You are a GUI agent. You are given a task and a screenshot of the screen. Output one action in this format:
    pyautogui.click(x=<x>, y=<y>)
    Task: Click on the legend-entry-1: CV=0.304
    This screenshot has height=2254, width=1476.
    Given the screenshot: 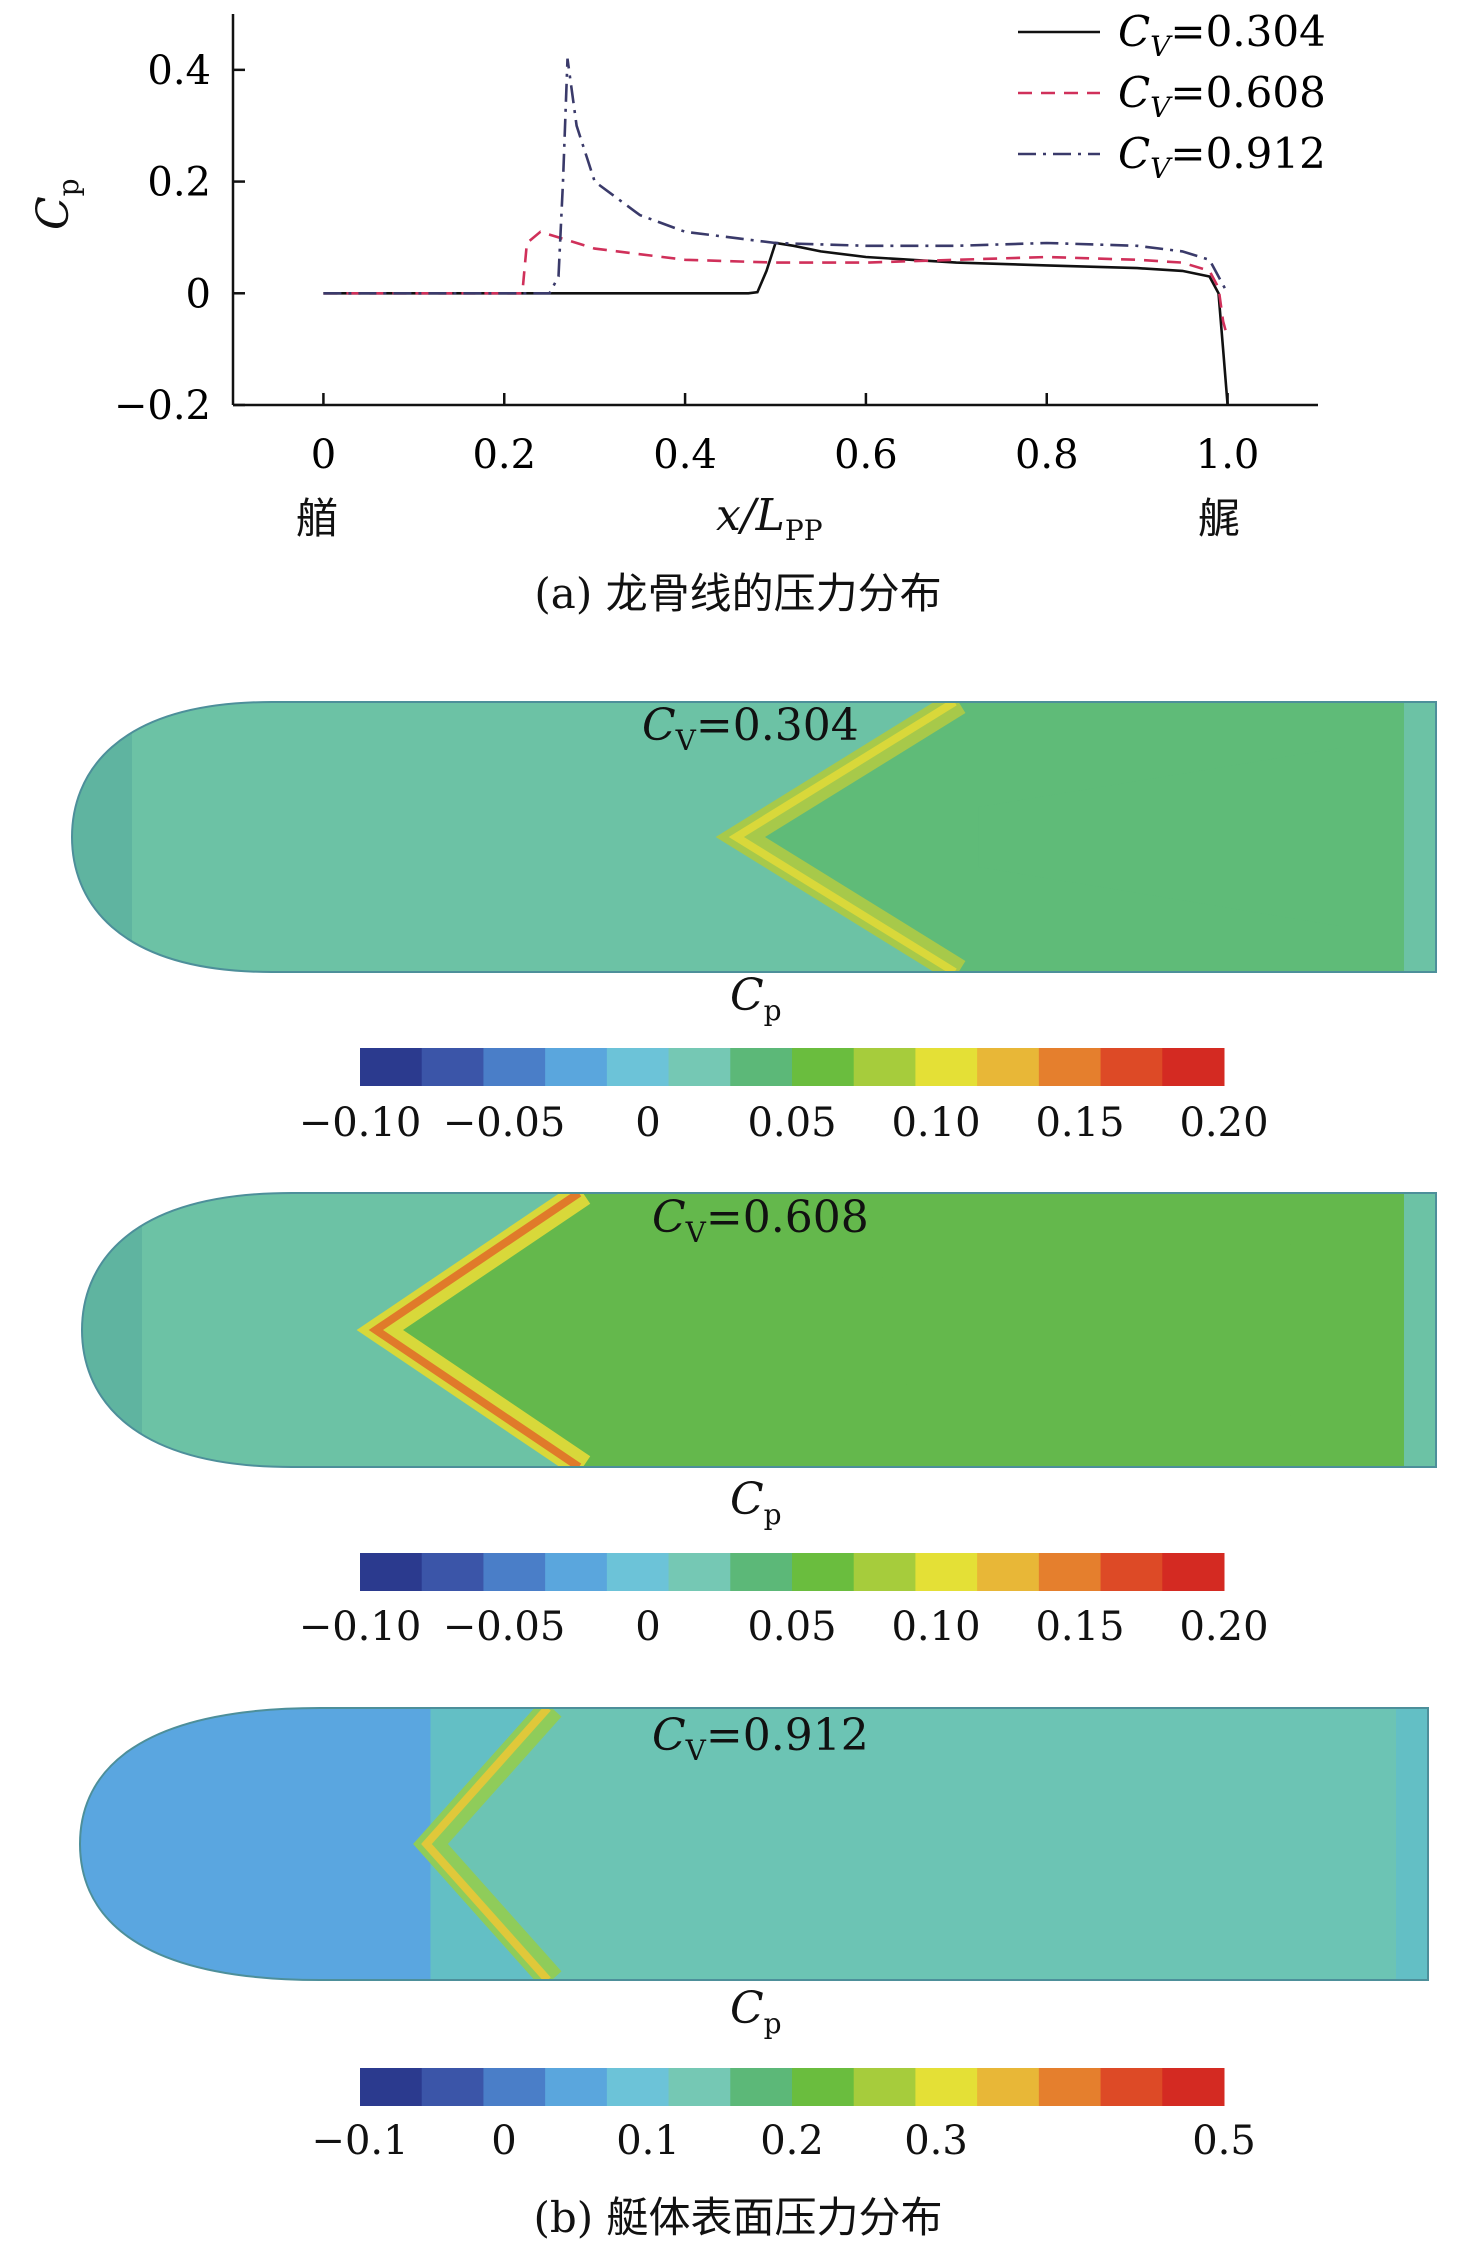 What is the action you would take?
    pyautogui.click(x=1222, y=35)
    